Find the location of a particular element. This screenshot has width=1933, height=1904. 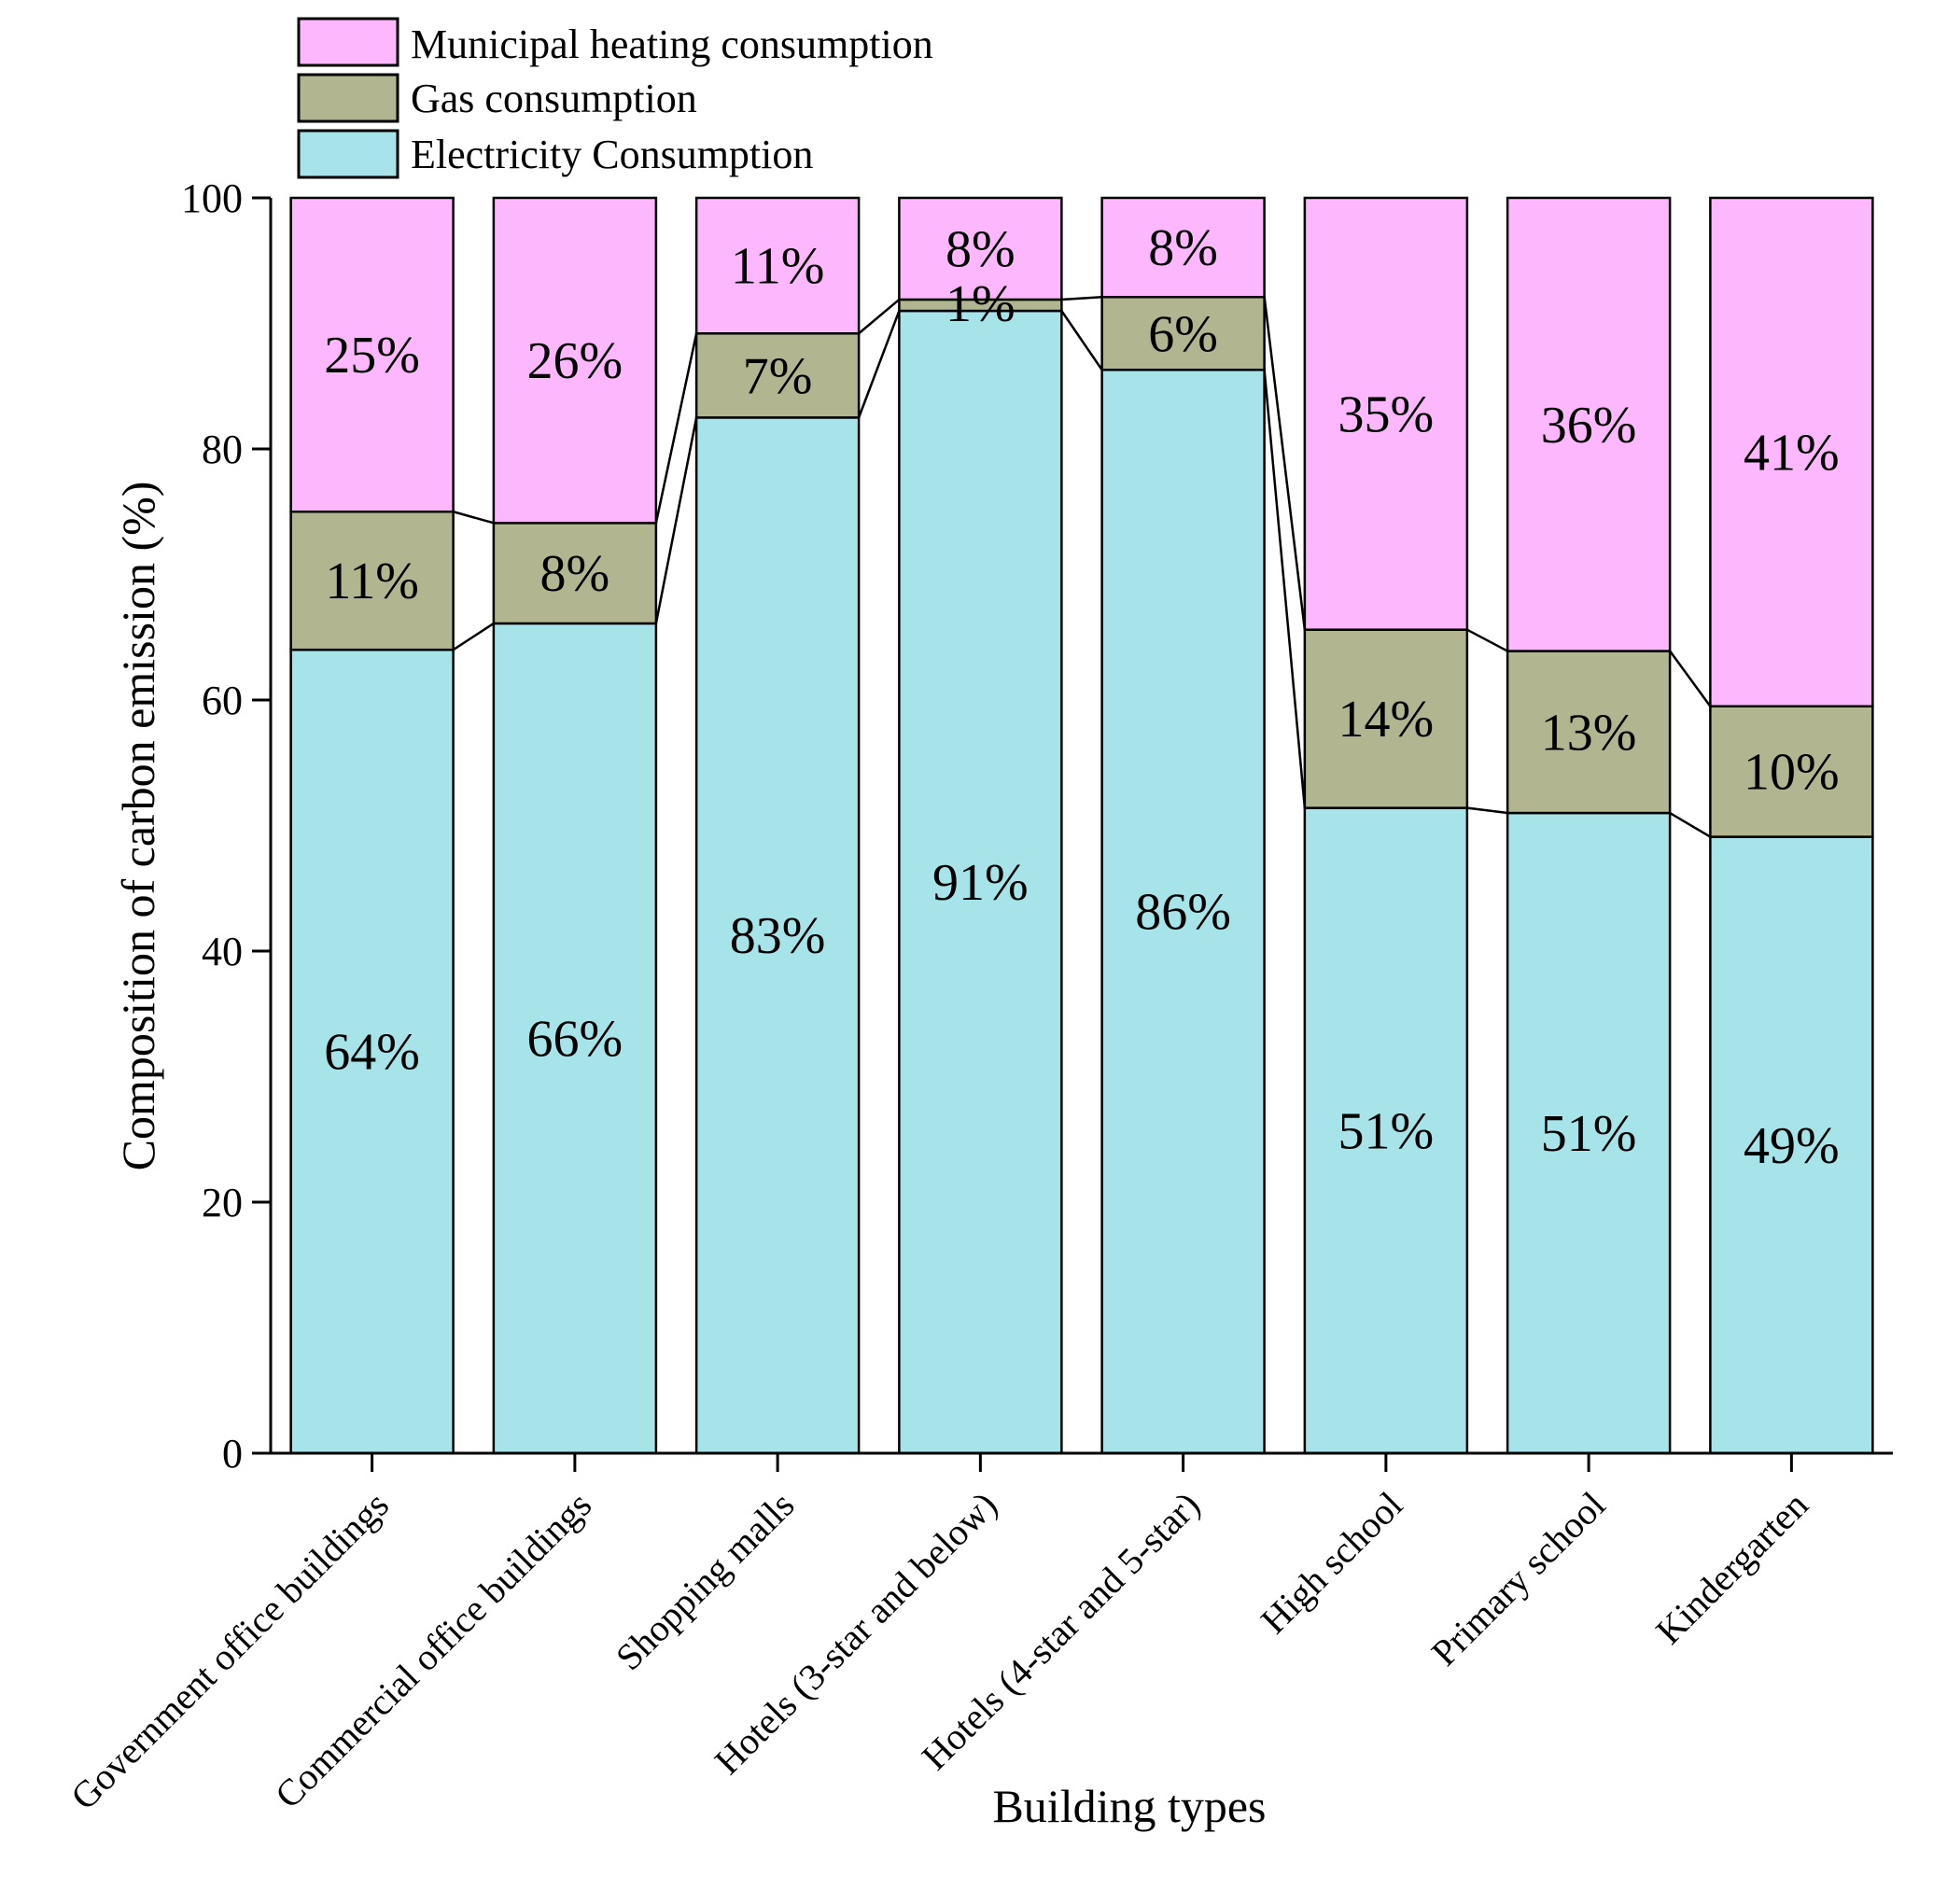

data-label-gas-1: 11% is located at coordinates (372, 581).